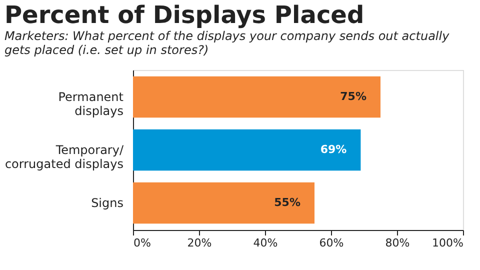 This screenshot has height=270, width=480. Describe the element at coordinates (184, 15) in the screenshot. I see `chart-title: Percent of Displays Placed` at that location.